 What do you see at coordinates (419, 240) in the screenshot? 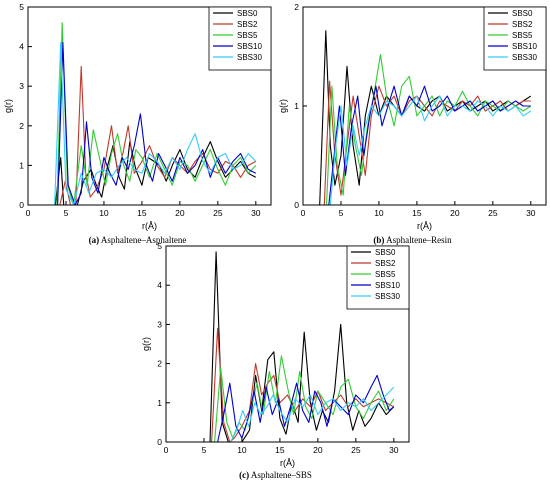
I see `caption-text: Asphaltene–Resin` at bounding box center [419, 240].